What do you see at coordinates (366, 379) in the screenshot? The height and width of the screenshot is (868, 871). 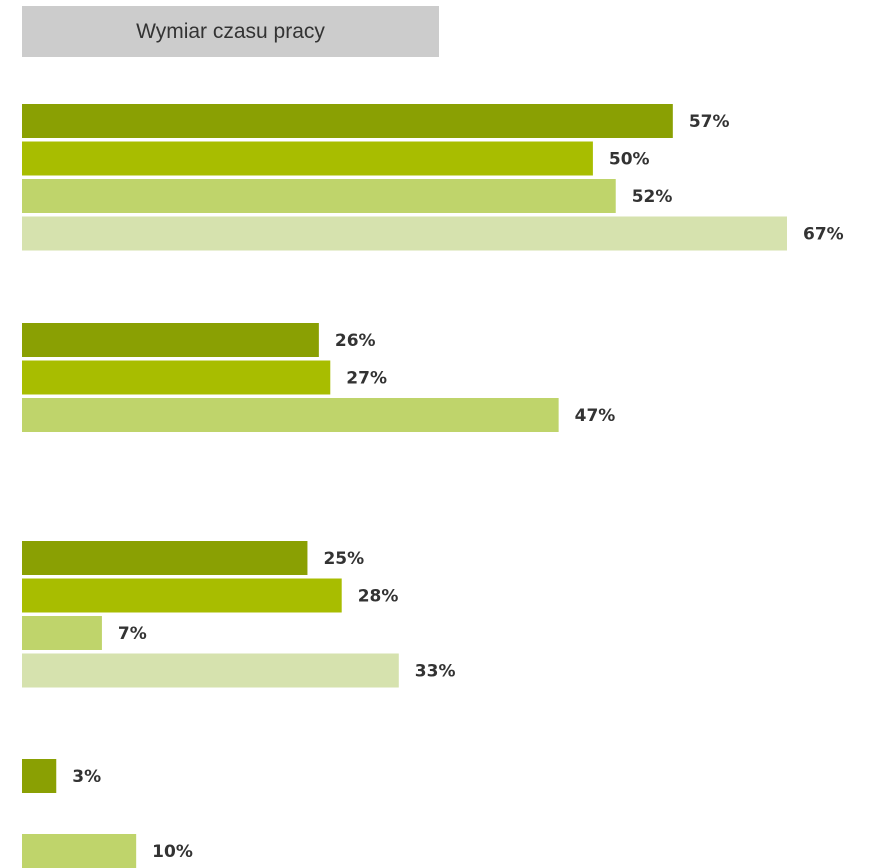 I see `bar-value-label: 27%` at bounding box center [366, 379].